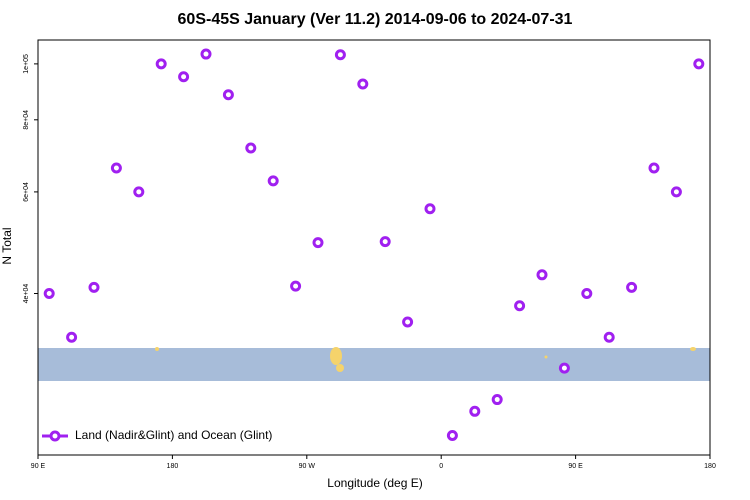 The image size is (750, 500). Describe the element at coordinates (374, 483) in the screenshot. I see `x-axis-label: Longitude (deg E)` at that location.